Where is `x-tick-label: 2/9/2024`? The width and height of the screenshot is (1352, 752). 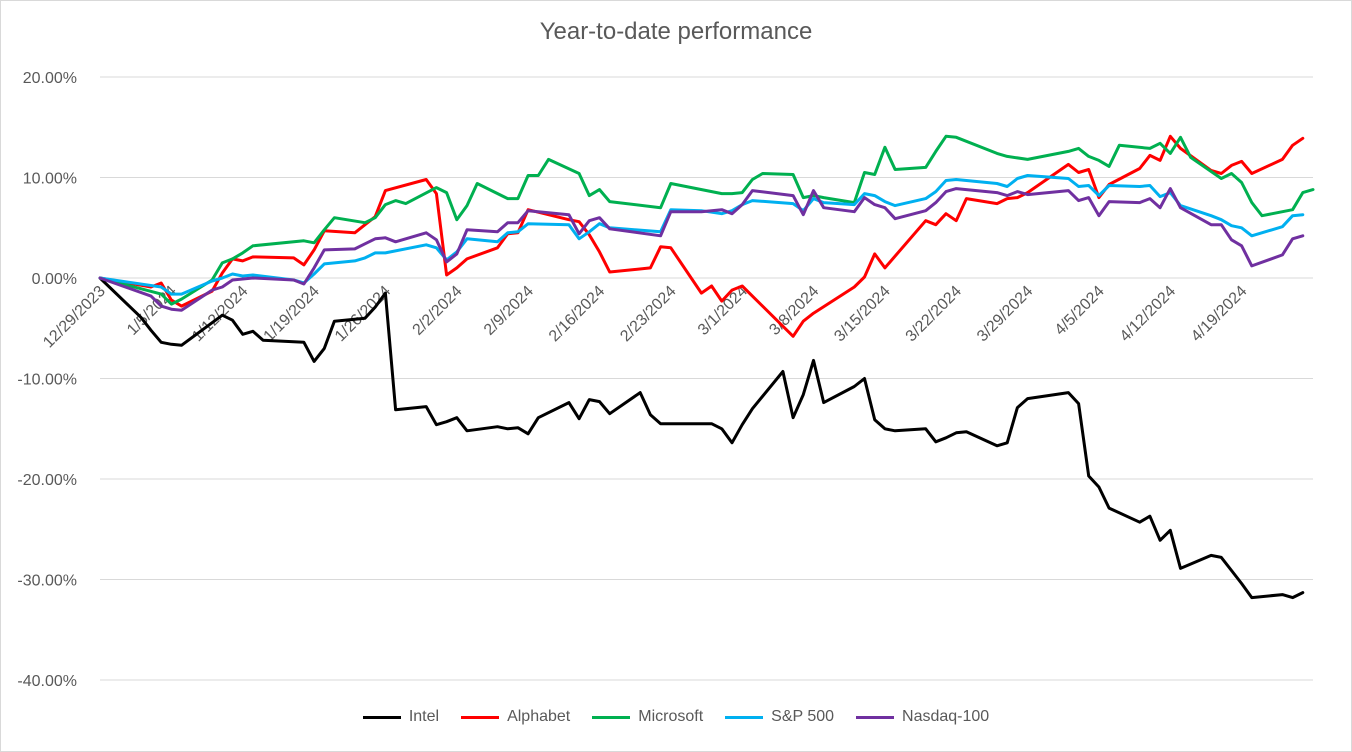
x-tick-label: 2/9/2024 is located at coordinates (509, 311).